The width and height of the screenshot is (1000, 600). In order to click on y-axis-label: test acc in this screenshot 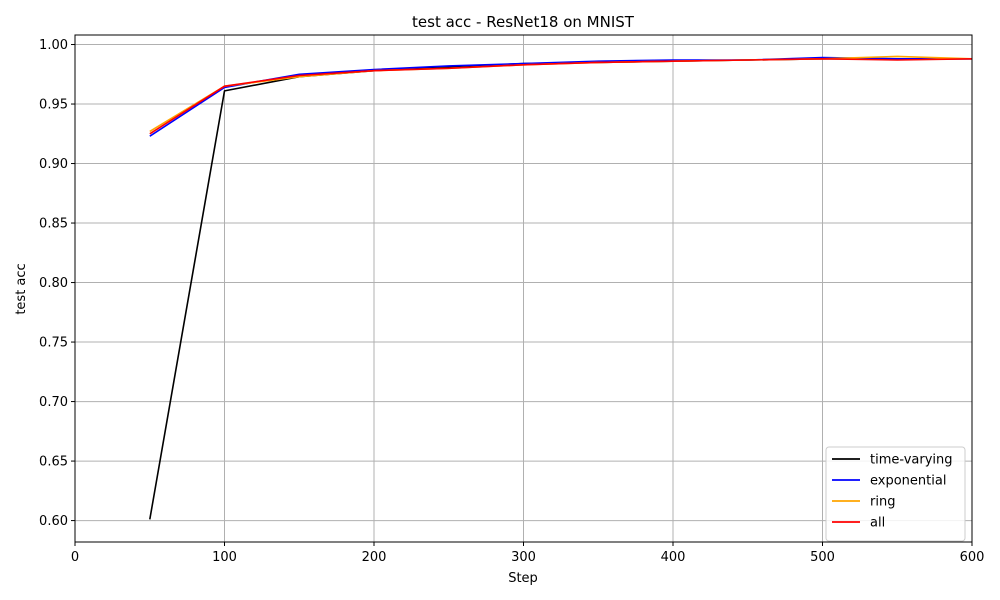, I will do `click(21, 288)`.